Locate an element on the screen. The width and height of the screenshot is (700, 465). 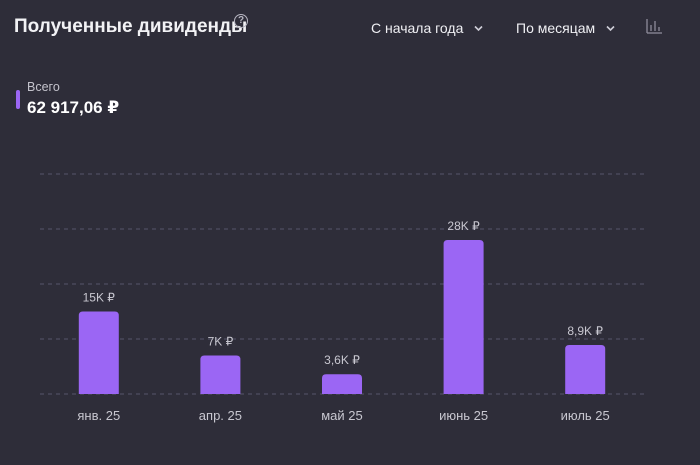
grouping-dropdown: По месяцам is located at coordinates (566, 28).